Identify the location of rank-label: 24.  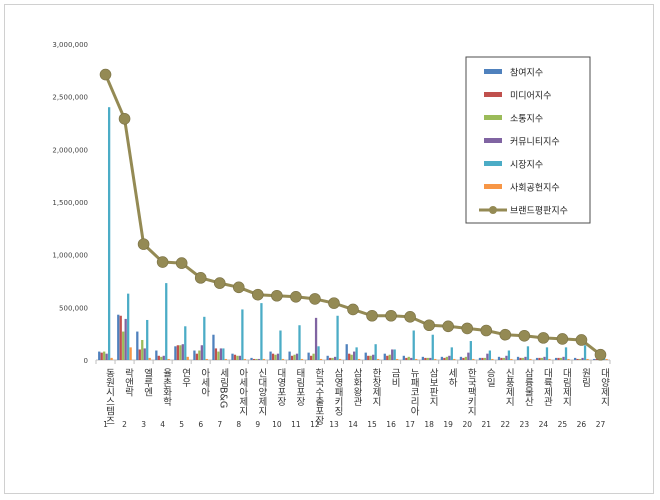
(544, 424).